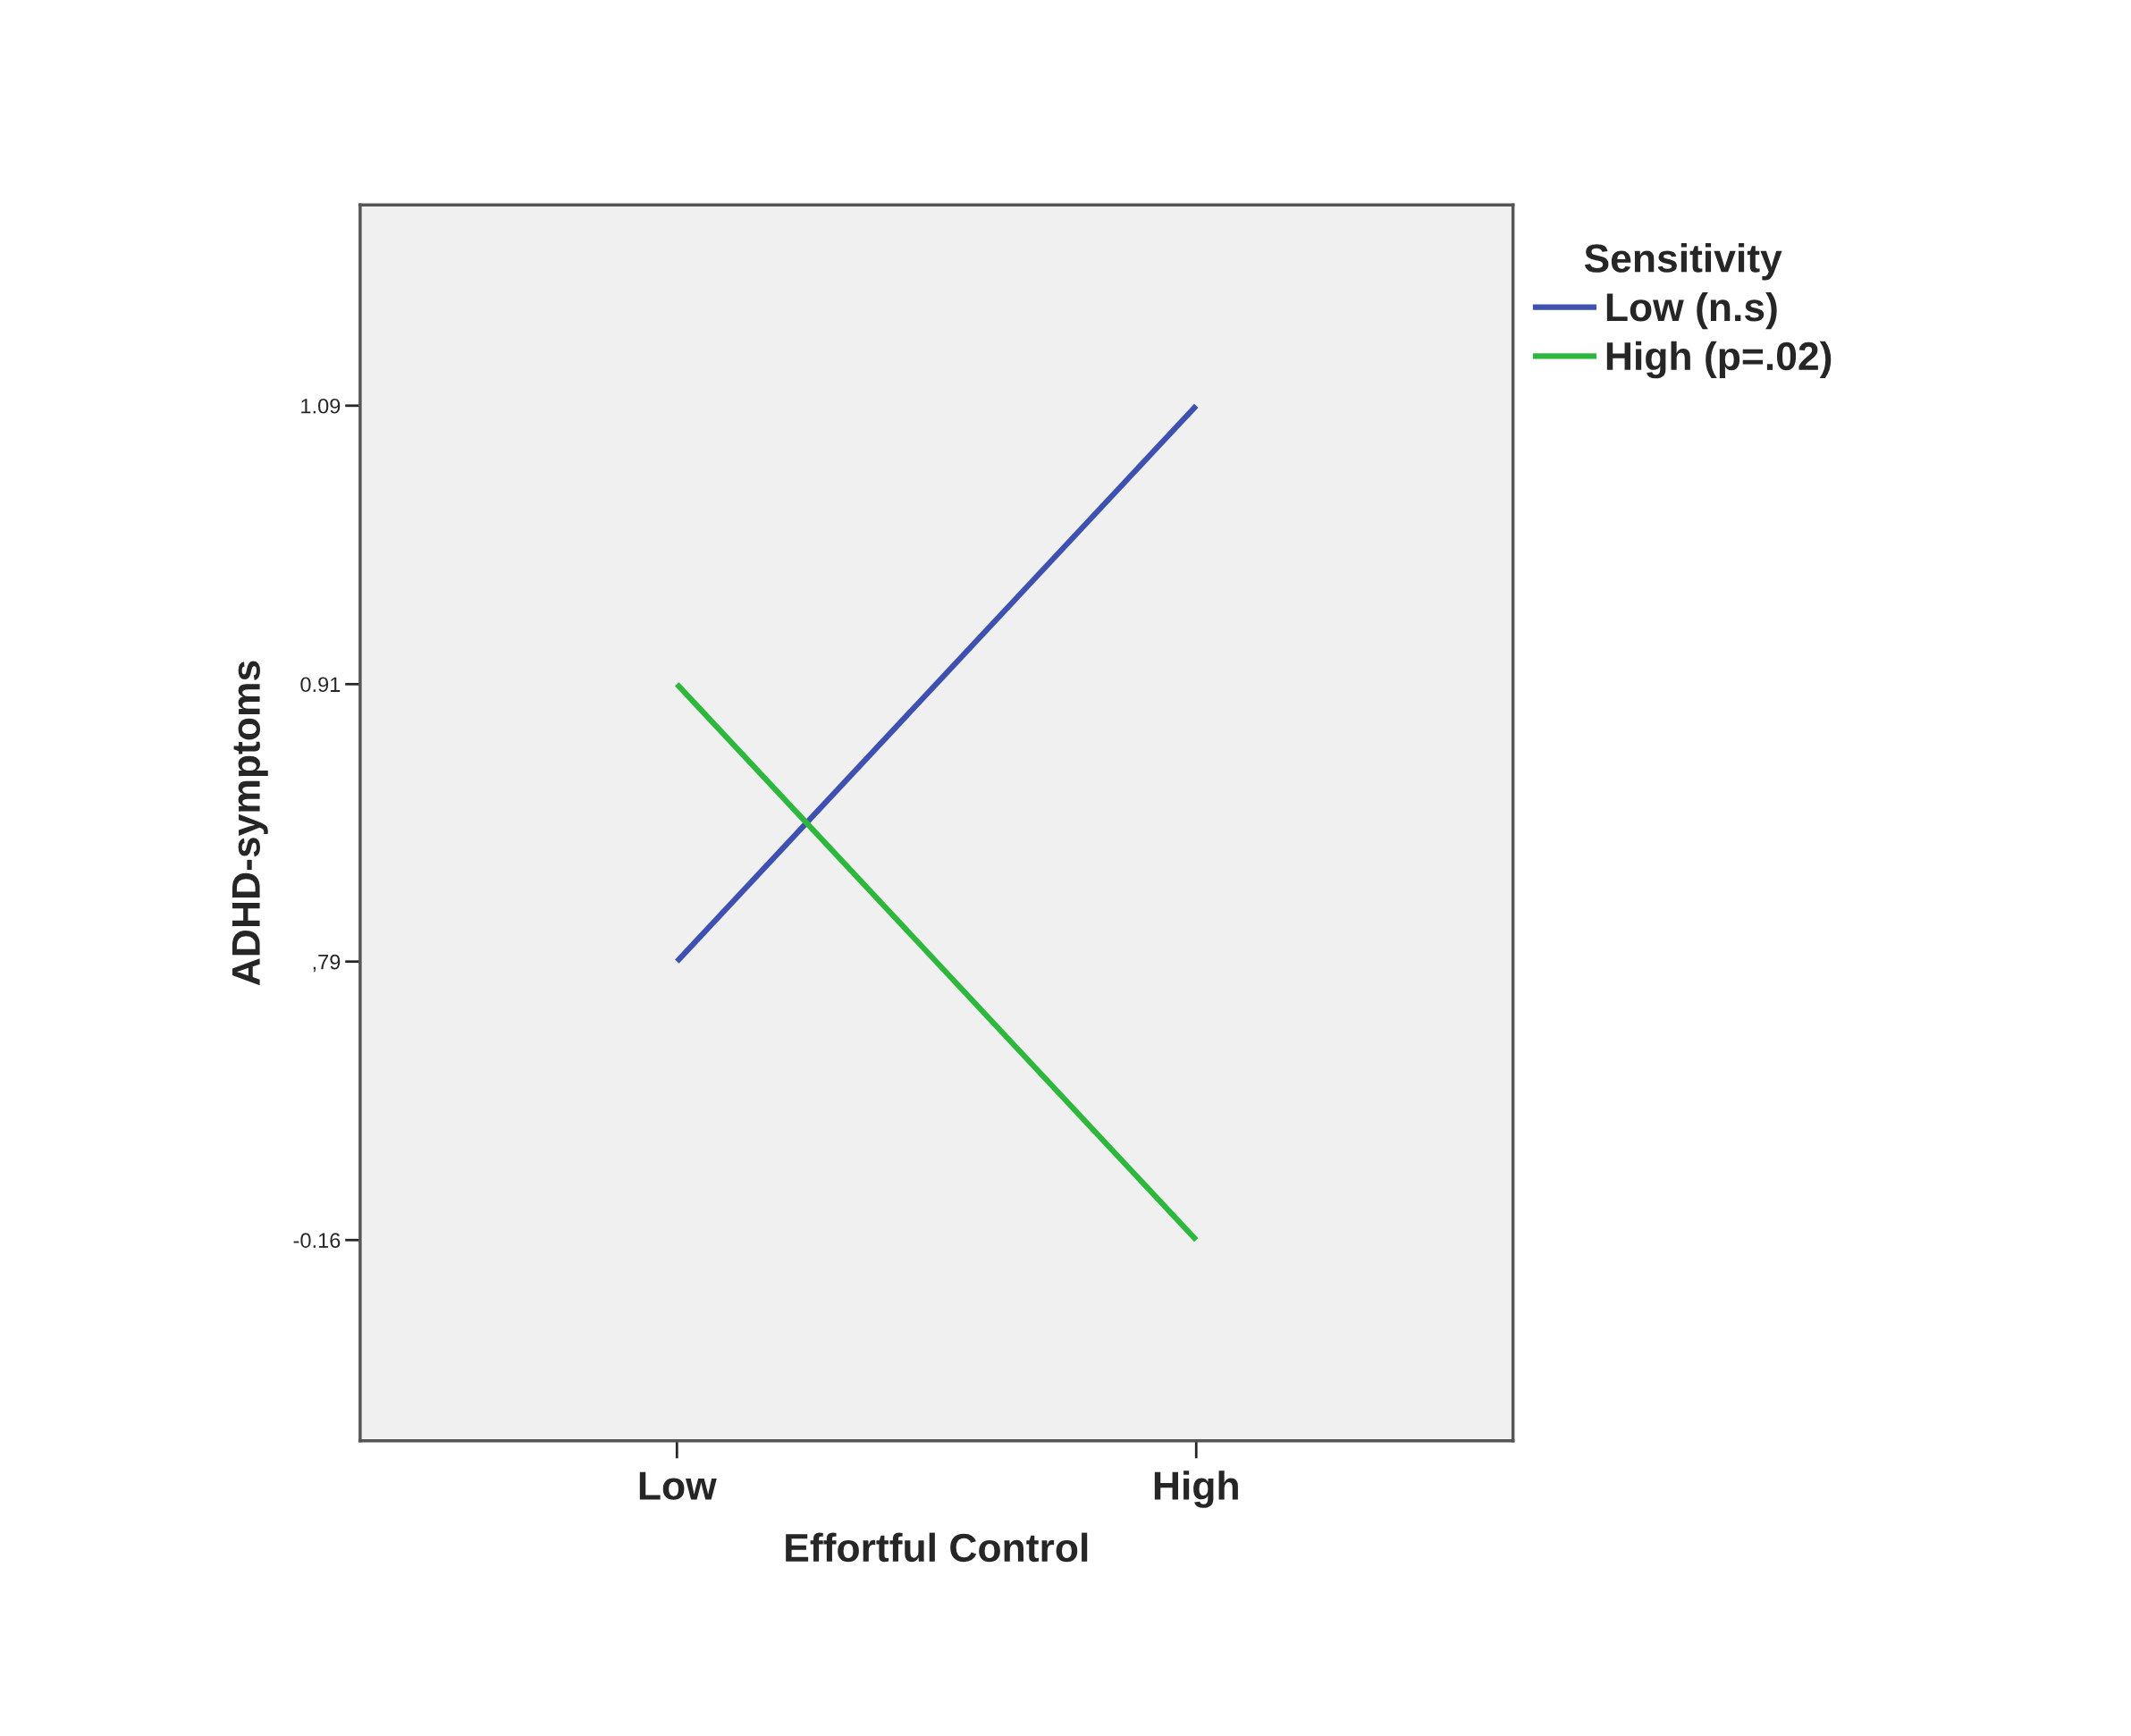  Describe the element at coordinates (1196, 1489) in the screenshot. I see `x-tick-label: High` at that location.